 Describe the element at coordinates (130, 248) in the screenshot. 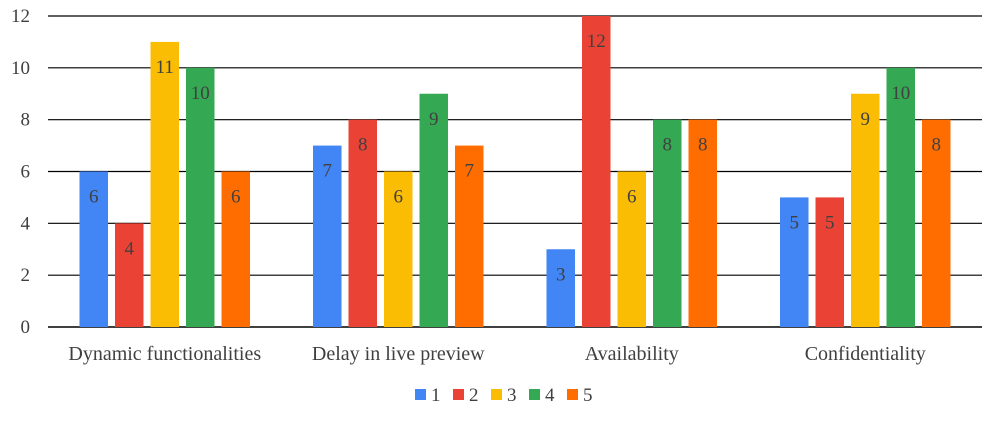

I see `data-label: 4` at that location.